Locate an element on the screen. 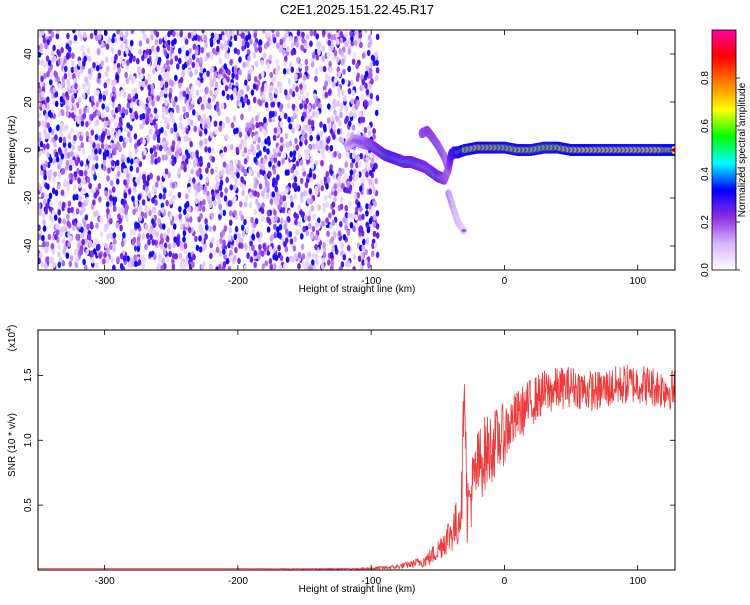  spectrogram-x-tick-label: 0 is located at coordinates (505, 281).